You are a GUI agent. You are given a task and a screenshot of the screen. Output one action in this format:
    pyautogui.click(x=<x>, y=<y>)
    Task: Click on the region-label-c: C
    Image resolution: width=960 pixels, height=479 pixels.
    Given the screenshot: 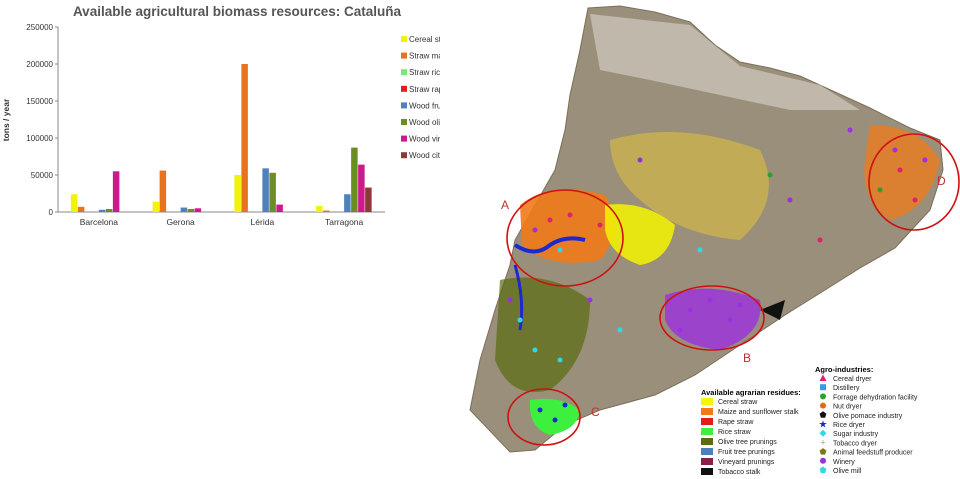 What is the action you would take?
    pyautogui.click(x=595, y=412)
    